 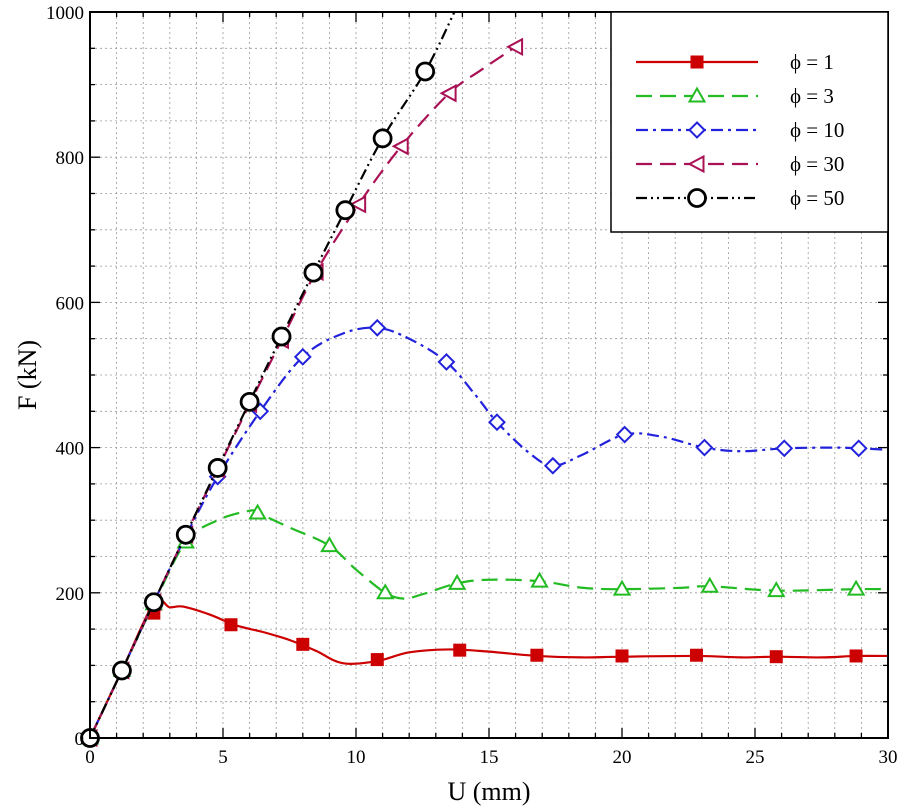 What do you see at coordinates (90, 757) in the screenshot?
I see `x-tick-label: 0` at bounding box center [90, 757].